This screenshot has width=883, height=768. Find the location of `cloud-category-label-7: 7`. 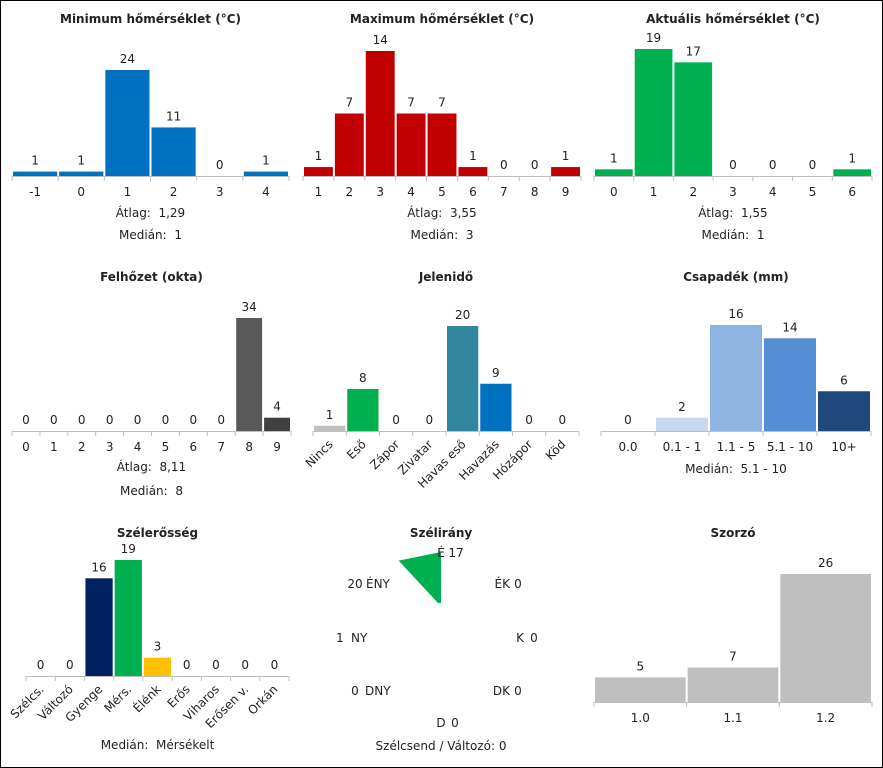

cloud-category-label-7: 7 is located at coordinates (221, 447).